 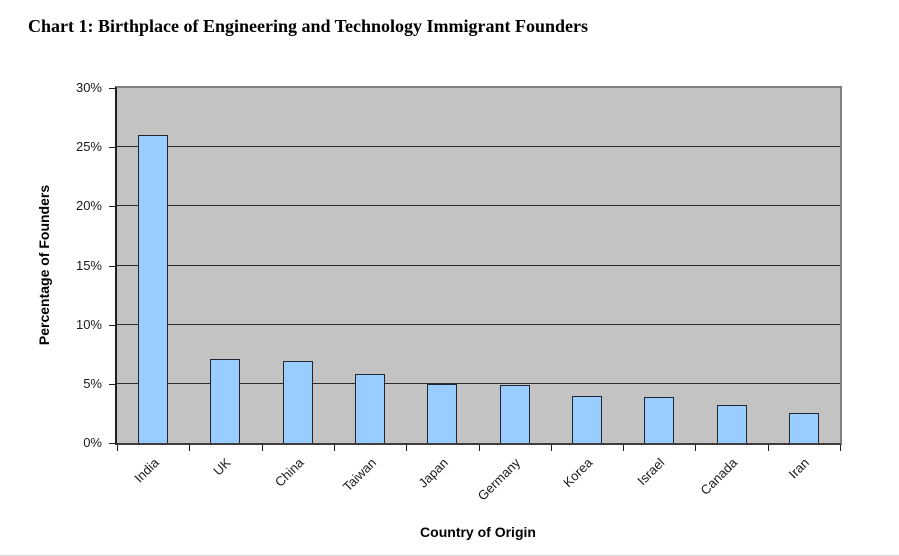 What do you see at coordinates (659, 419) in the screenshot?
I see `bar-israel` at bounding box center [659, 419].